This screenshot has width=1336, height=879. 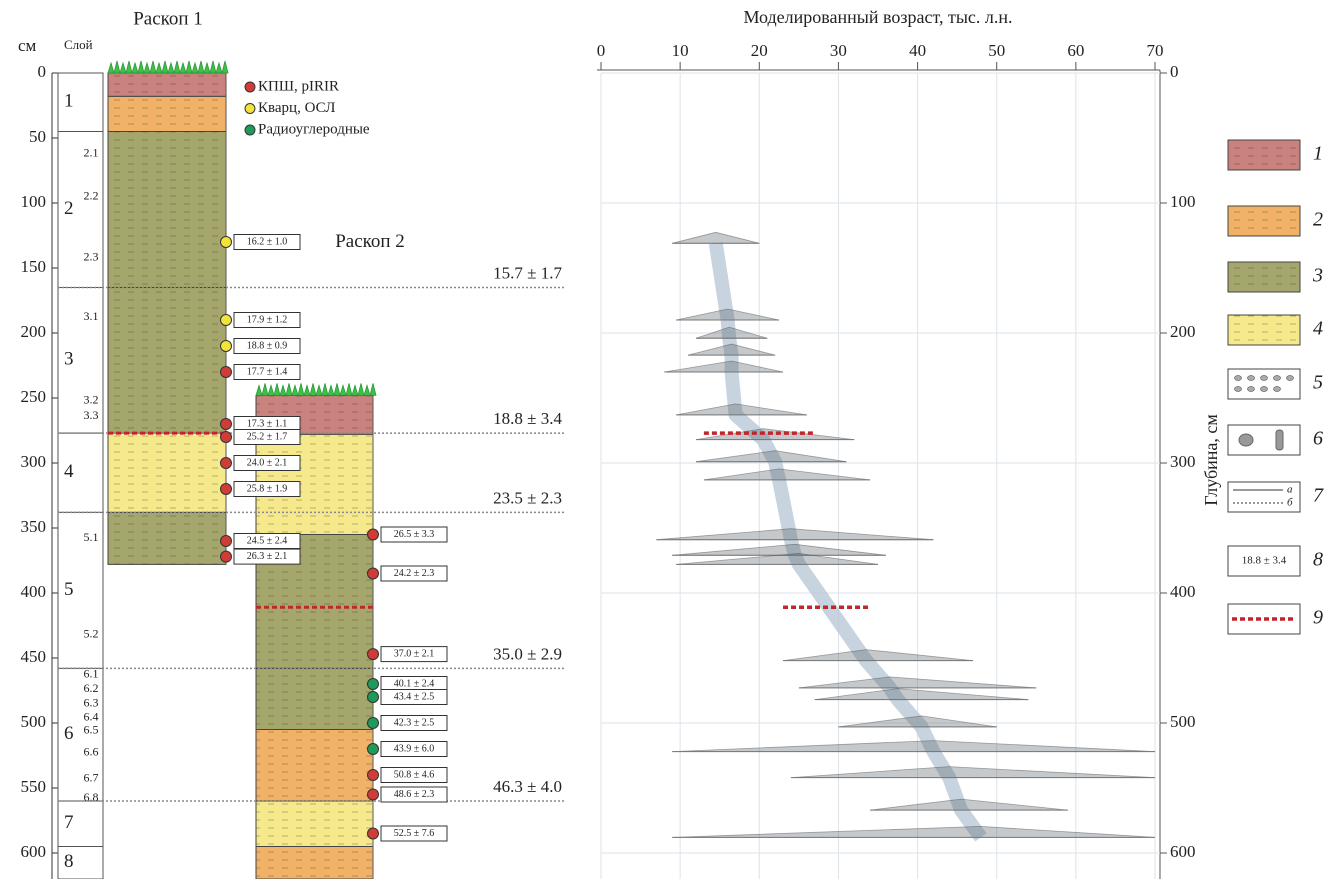 What do you see at coordinates (1318, 154) in the screenshot?
I see `legend-number: 1` at bounding box center [1318, 154].